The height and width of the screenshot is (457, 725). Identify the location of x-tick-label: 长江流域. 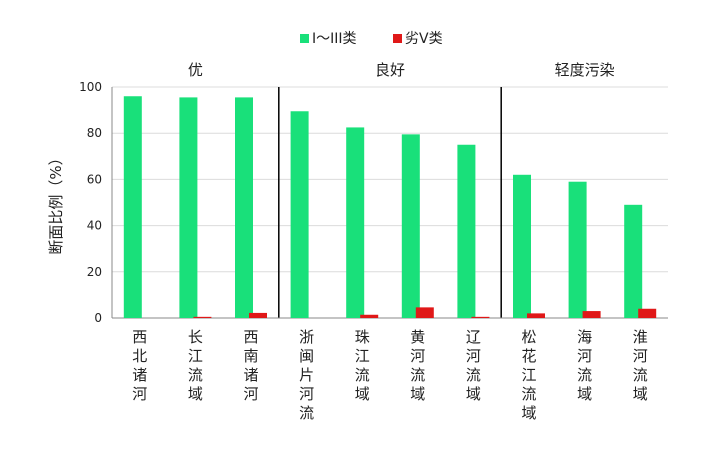
(195, 365).